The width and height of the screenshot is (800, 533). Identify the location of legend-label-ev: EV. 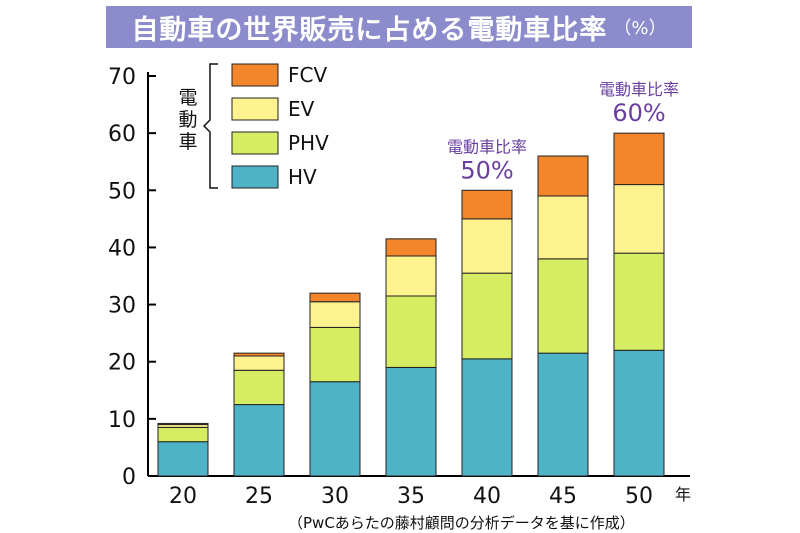
(301, 109).